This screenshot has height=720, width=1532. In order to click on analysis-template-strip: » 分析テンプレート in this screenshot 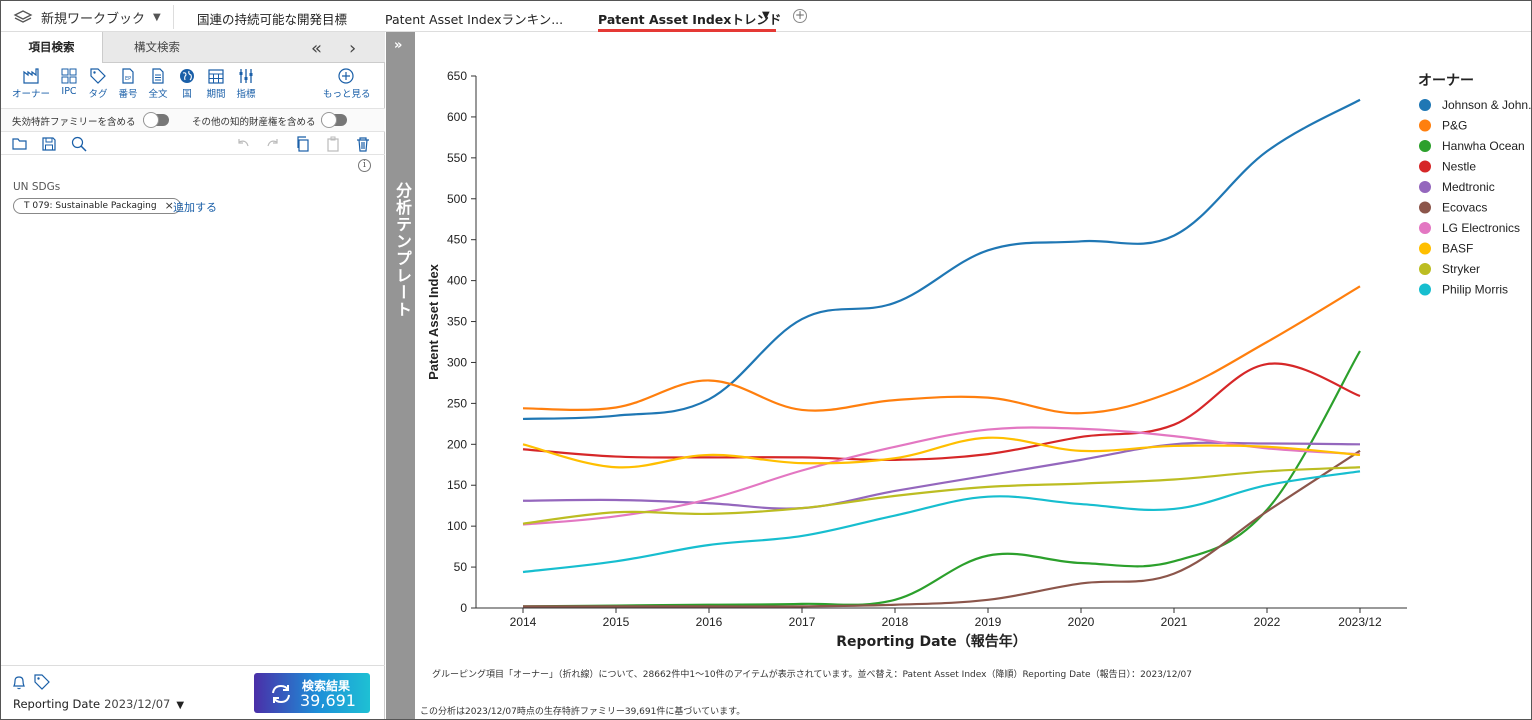, I will do `click(400, 375)`.